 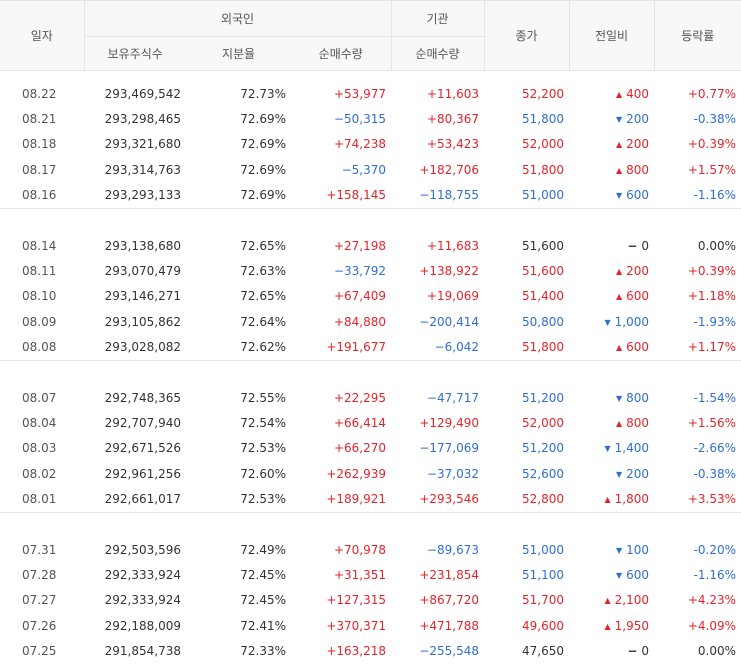 I want to click on cell-holdings: 292,503,596, so click(x=142, y=549).